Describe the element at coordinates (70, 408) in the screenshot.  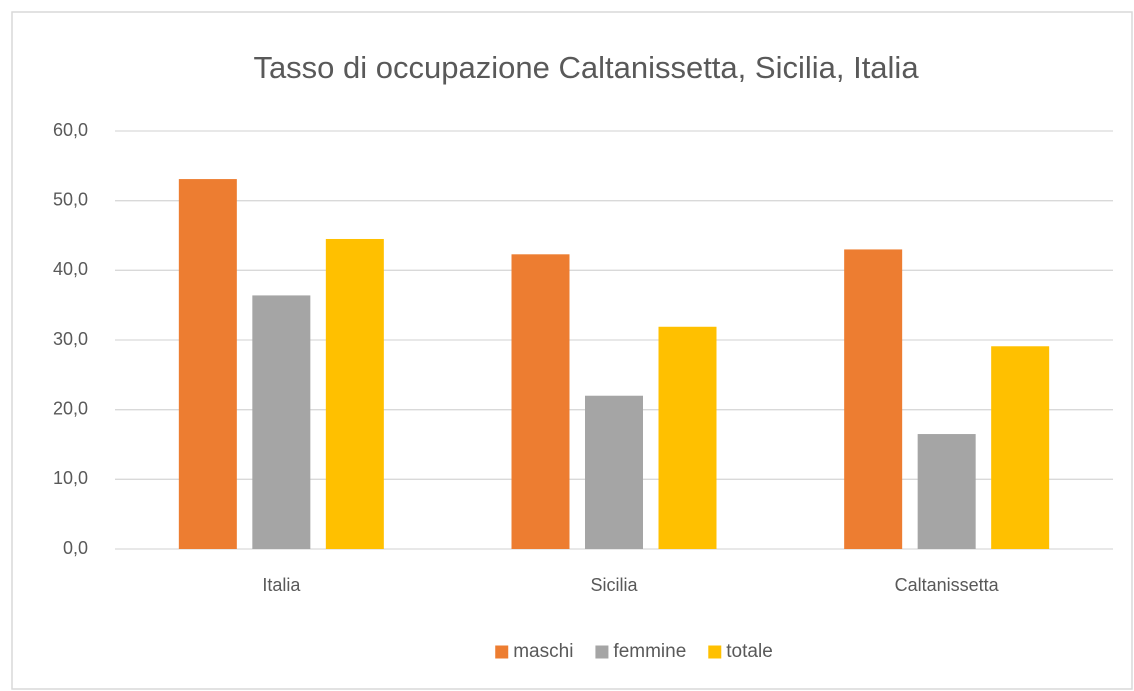
I see `y-tick-label: 20,0` at that location.